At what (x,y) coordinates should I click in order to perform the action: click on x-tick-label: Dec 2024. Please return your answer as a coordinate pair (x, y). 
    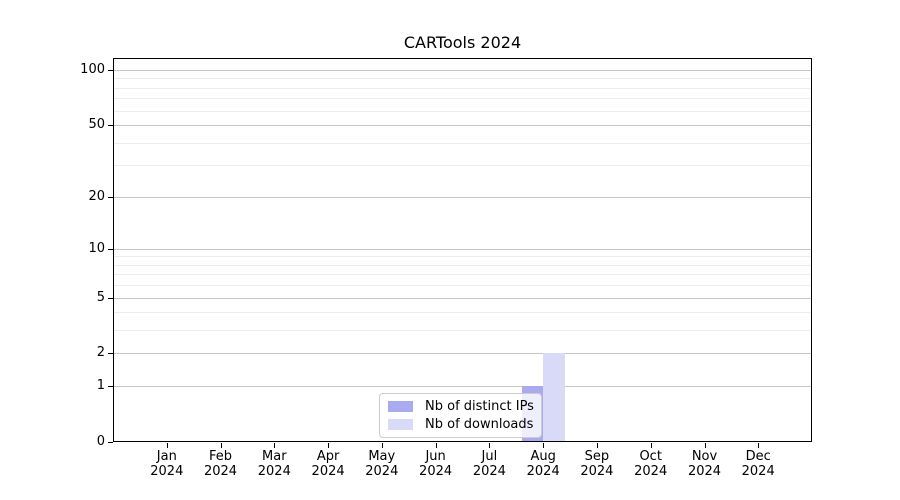
    Looking at the image, I should click on (758, 464).